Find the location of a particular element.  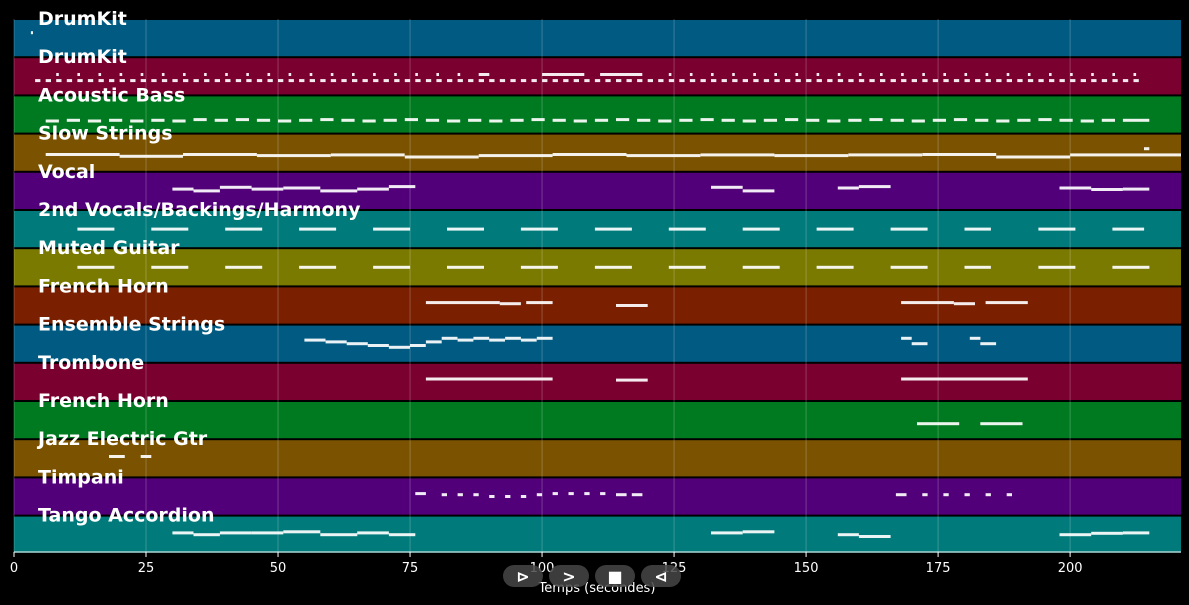

play-button: ⊳ is located at coordinates (523, 576).